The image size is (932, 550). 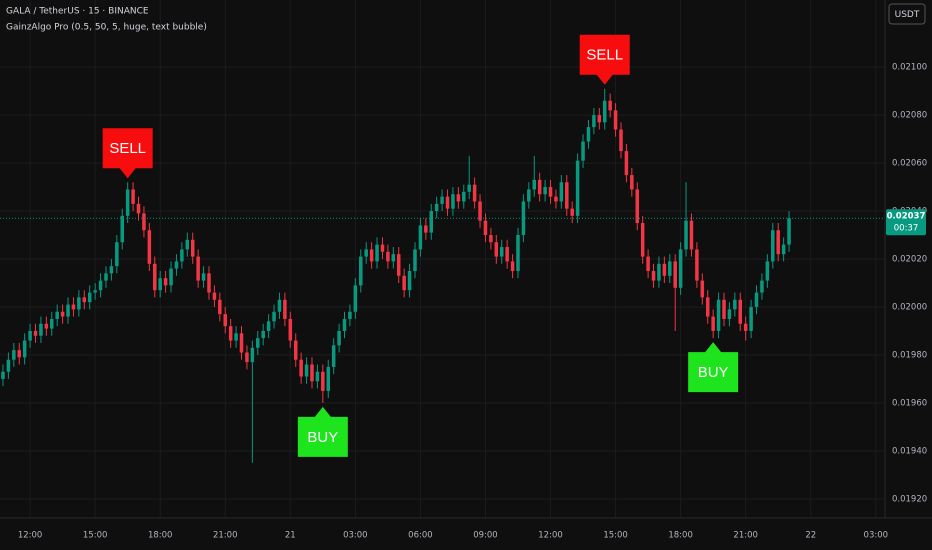 What do you see at coordinates (290, 536) in the screenshot?
I see `x-tick-label: 21` at bounding box center [290, 536].